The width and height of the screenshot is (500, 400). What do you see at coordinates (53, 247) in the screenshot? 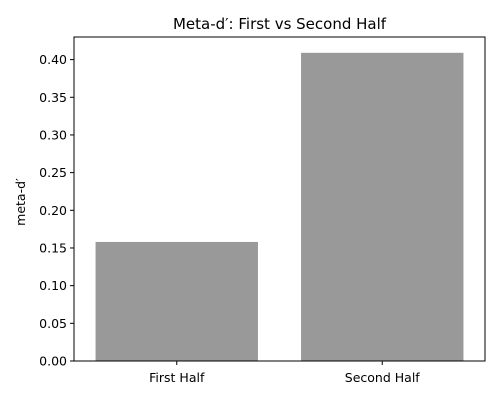
I see `y-tick-label: 0.15` at bounding box center [53, 247].